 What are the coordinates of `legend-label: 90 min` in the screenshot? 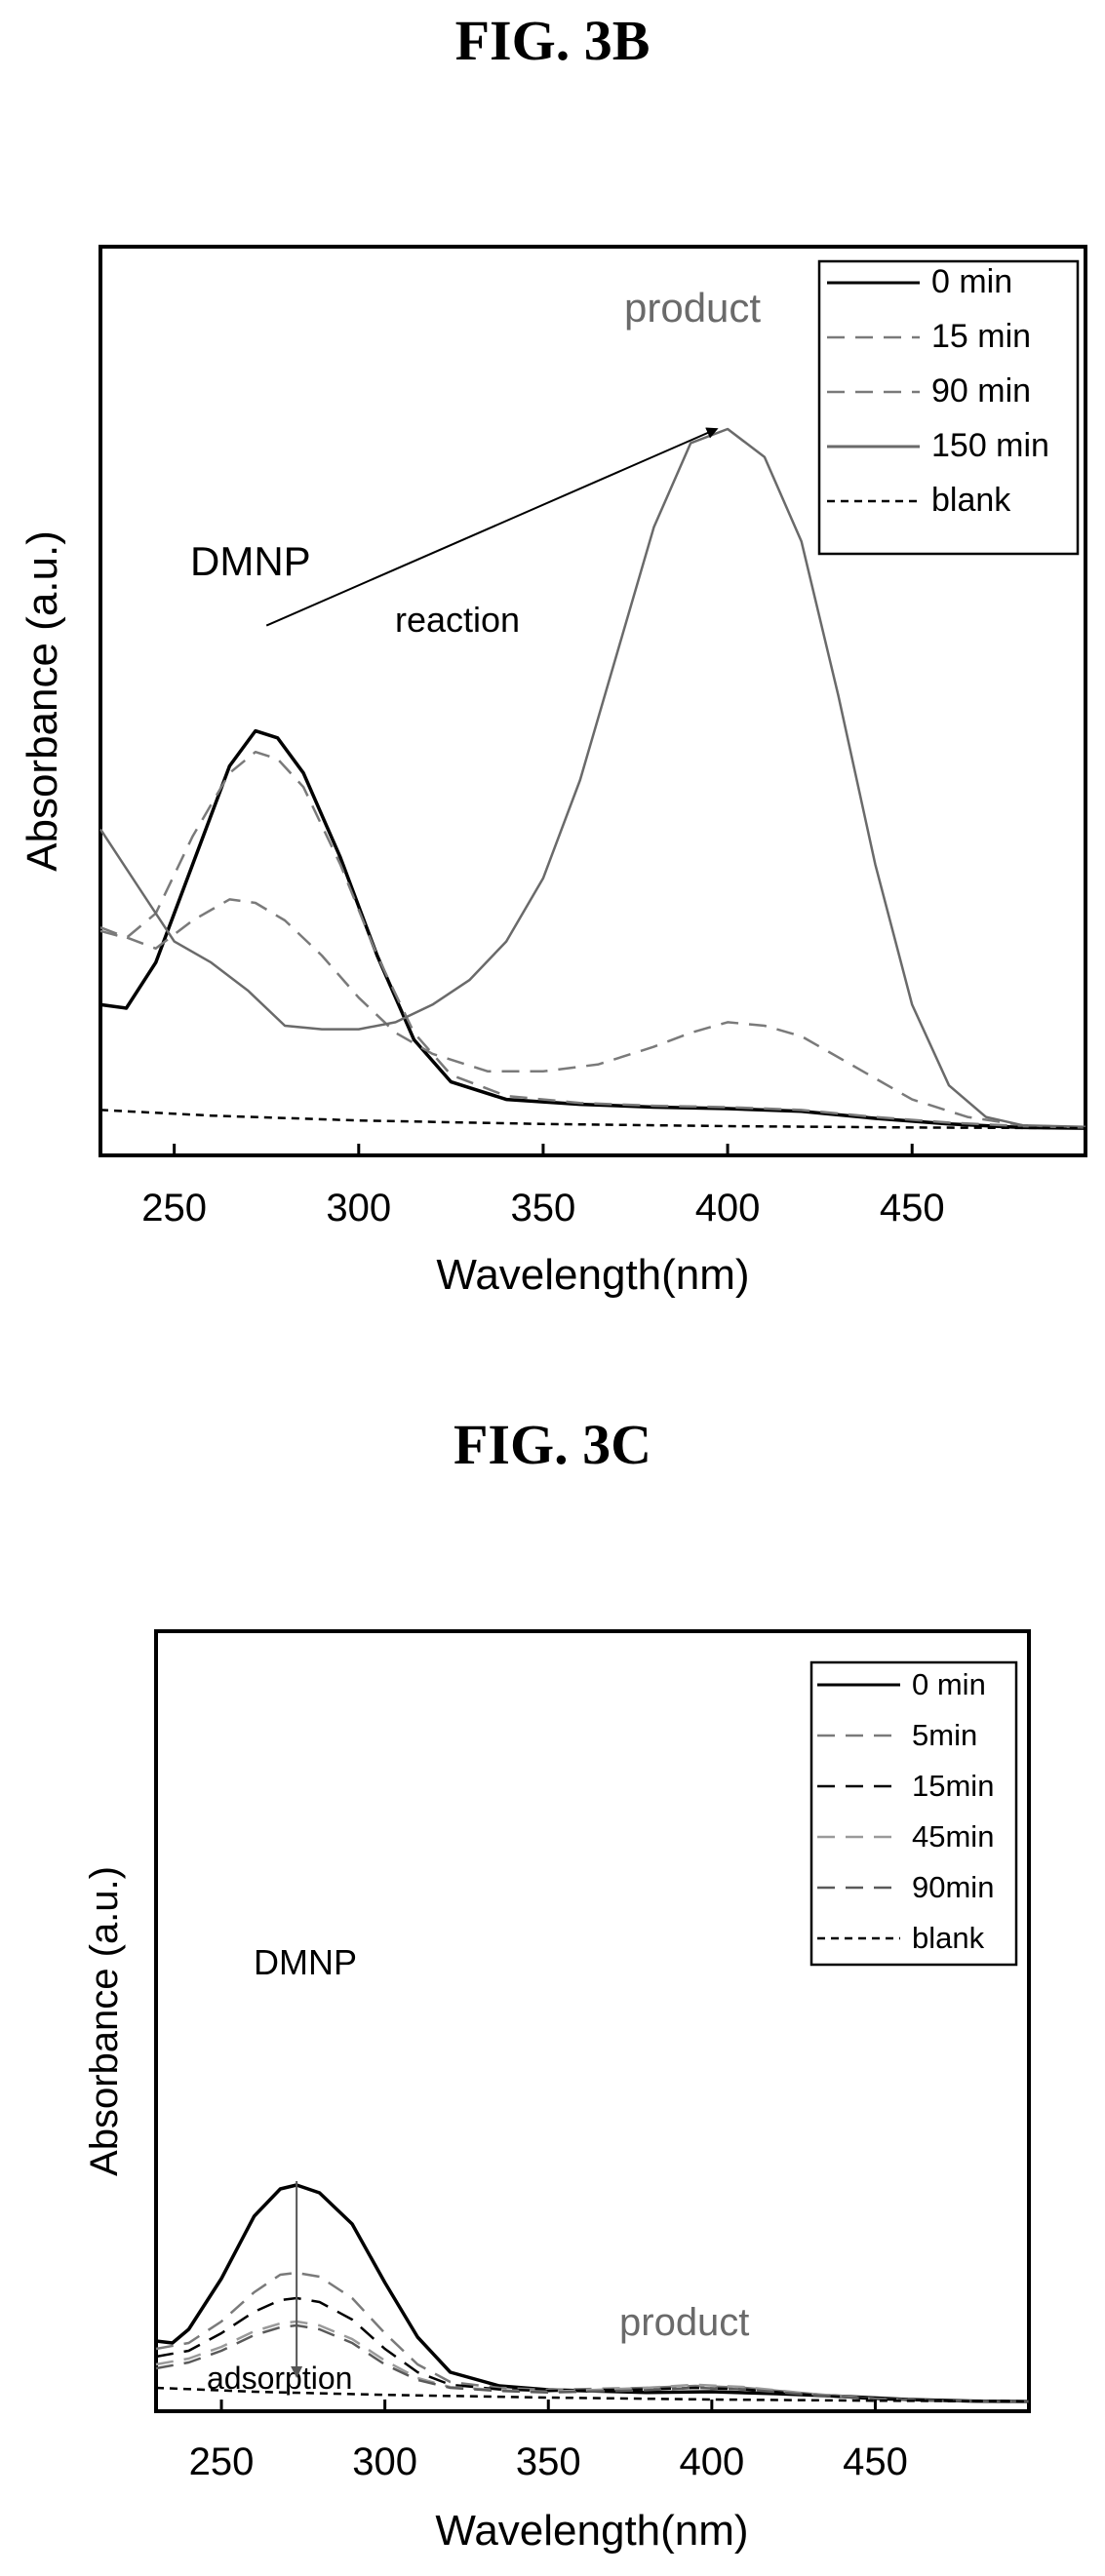 It's located at (981, 391).